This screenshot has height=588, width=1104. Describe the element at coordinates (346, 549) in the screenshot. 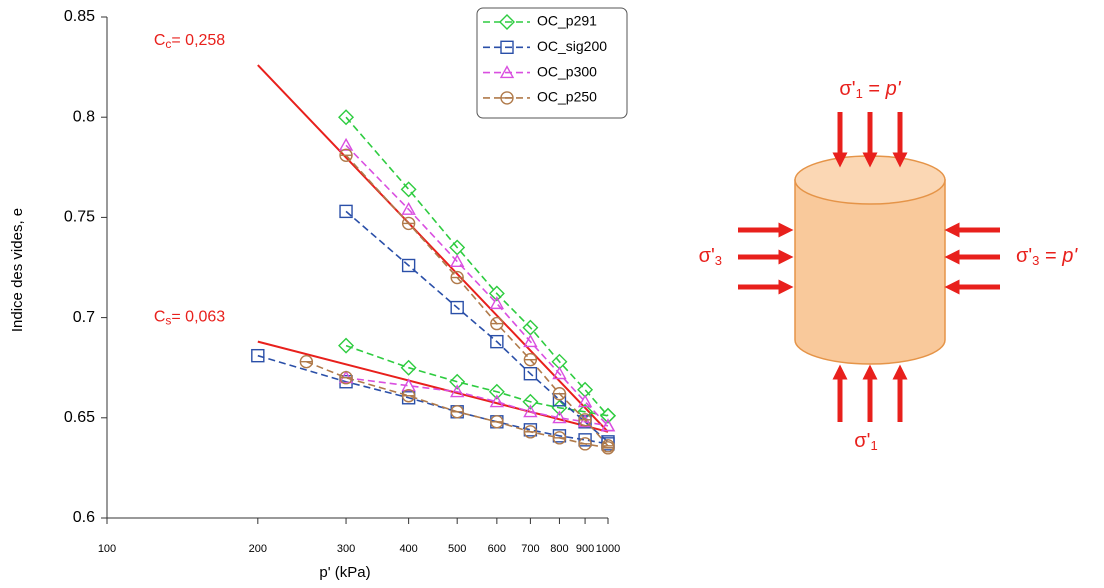

I see `x-tick-label: 300` at that location.